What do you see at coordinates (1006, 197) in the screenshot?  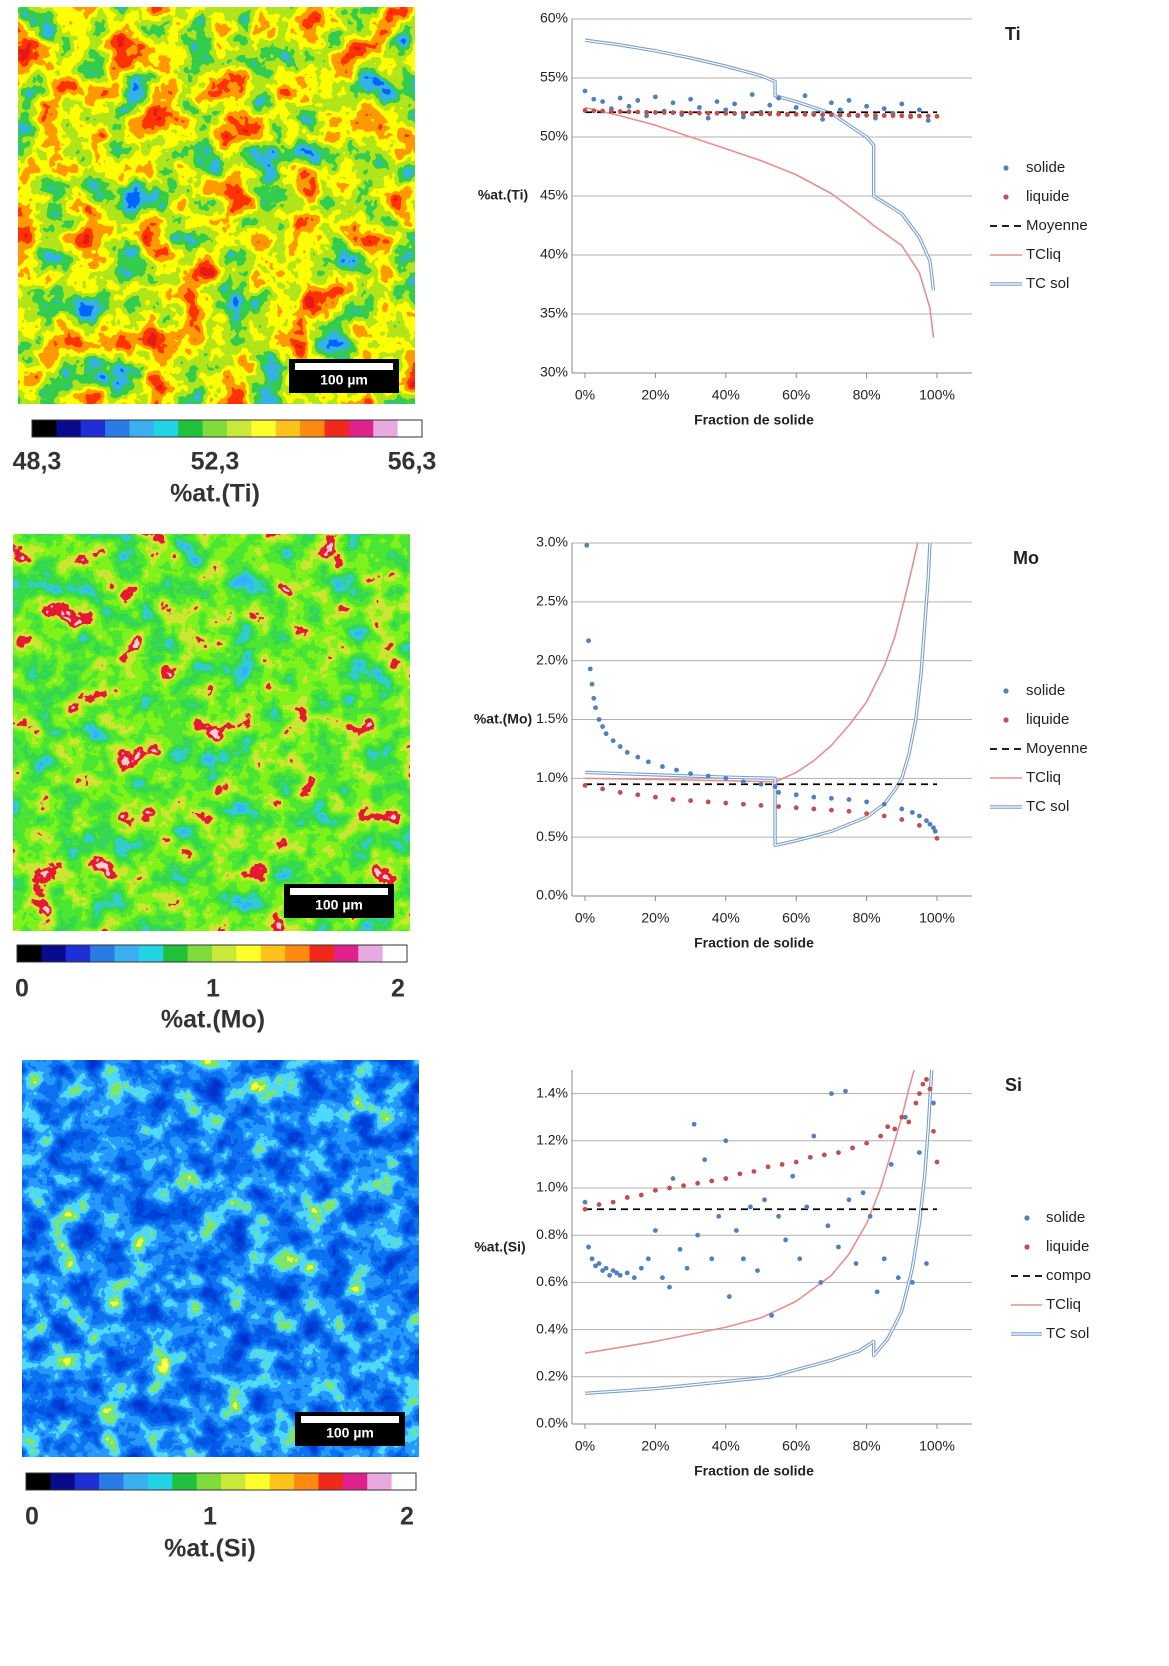 I see `legend-marker` at bounding box center [1006, 197].